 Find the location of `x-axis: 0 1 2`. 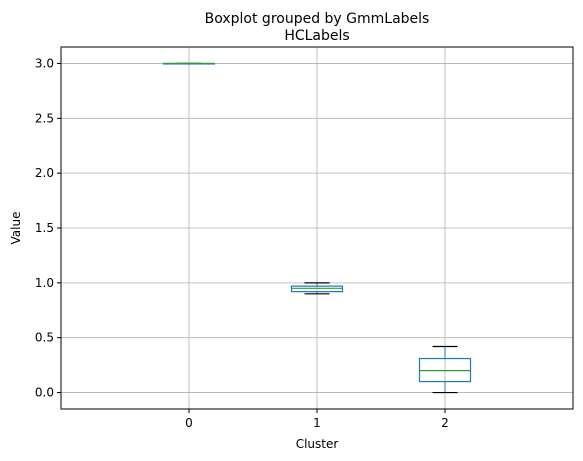

x-axis: 0 1 2 is located at coordinates (317, 419).